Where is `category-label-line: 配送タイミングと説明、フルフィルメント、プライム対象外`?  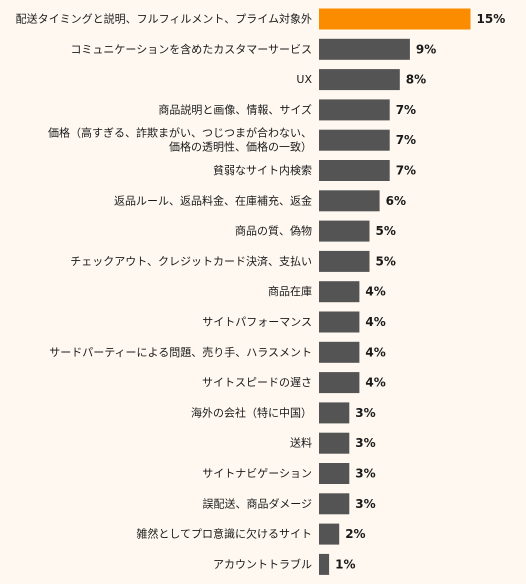
category-label-line: 配送タイミングと説明、フルフィルメント、プライム対象外 is located at coordinates (164, 19).